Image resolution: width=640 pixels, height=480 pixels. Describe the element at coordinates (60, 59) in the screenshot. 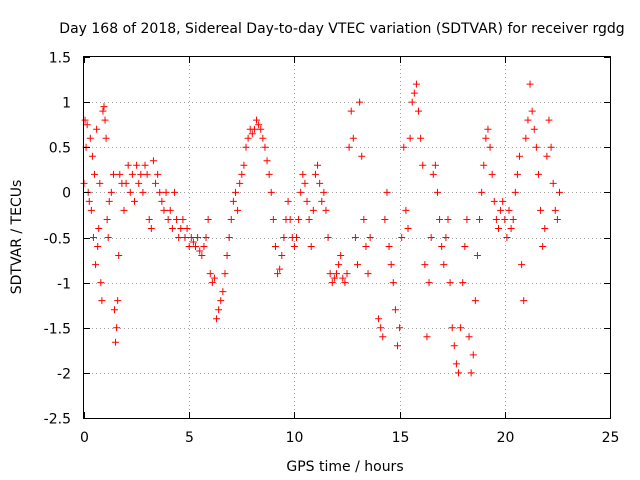

I see `y-tick-label: 1.5` at that location.